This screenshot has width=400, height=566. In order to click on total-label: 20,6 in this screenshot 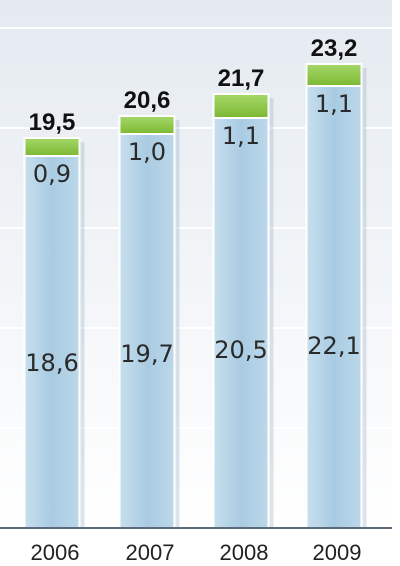, I will do `click(147, 100)`.